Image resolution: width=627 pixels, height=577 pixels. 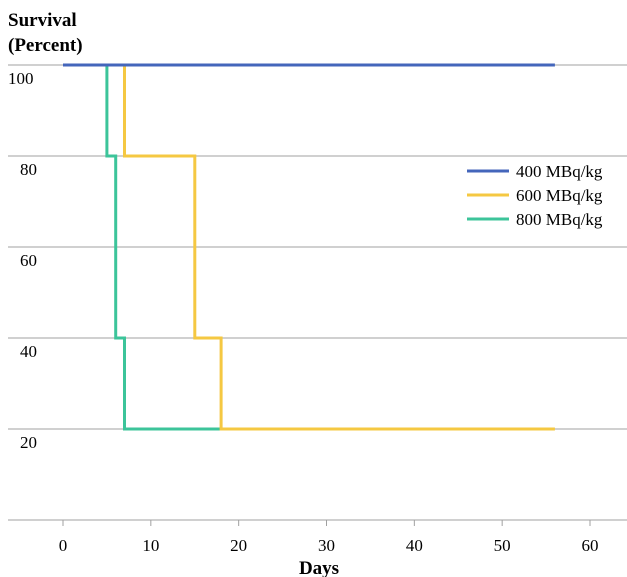 I want to click on x-tick-label: 0, so click(x=63, y=545).